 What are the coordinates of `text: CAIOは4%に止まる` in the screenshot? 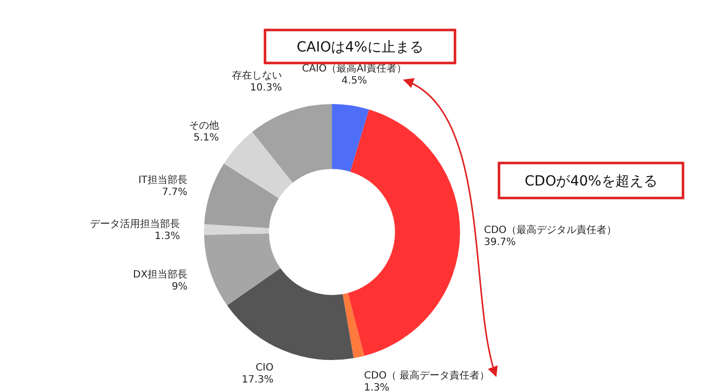 It's located at (360, 48).